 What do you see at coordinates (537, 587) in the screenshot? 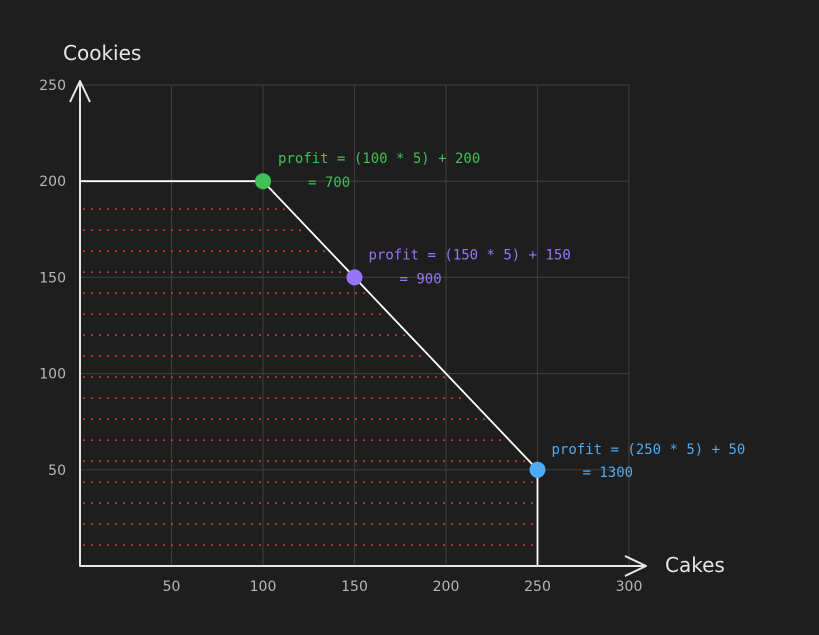
I see `x-tick-label: 250` at bounding box center [537, 587].